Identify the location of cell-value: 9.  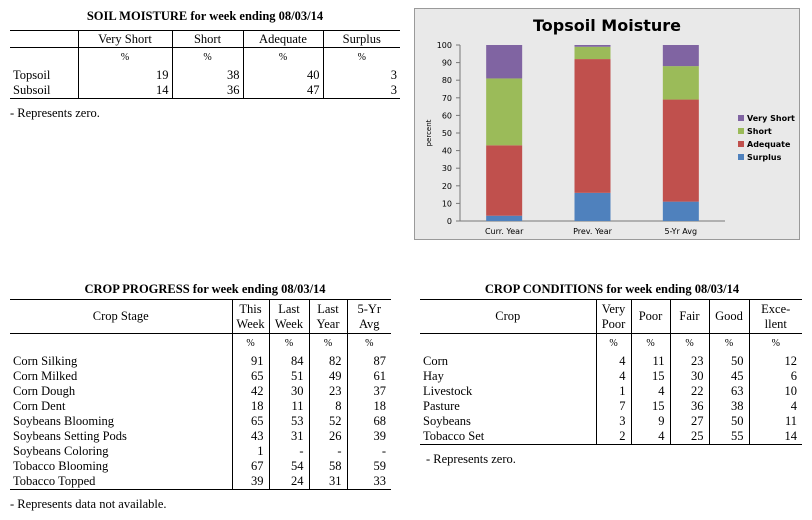
(651, 421).